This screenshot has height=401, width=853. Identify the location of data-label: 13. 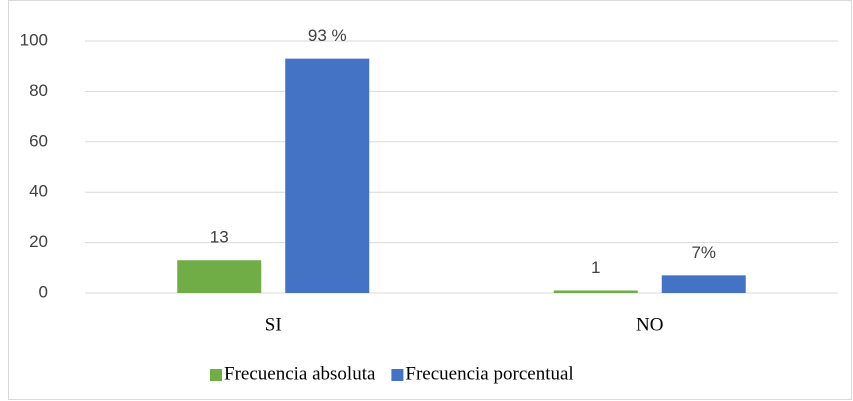
(219, 237).